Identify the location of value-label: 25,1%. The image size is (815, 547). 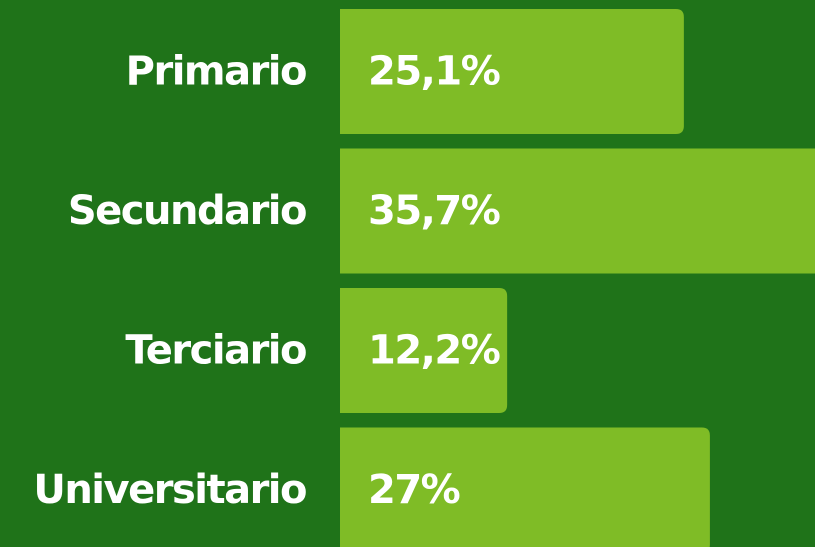
(434, 72).